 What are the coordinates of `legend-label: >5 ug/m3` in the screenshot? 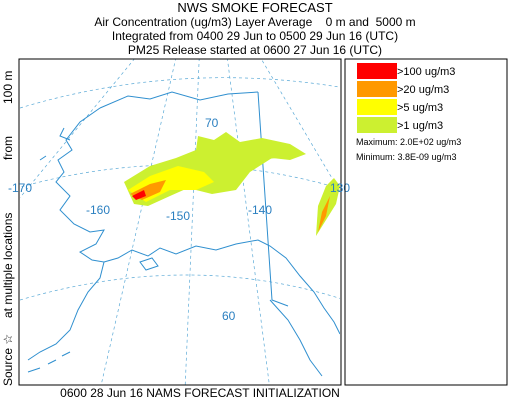 It's located at (420, 108).